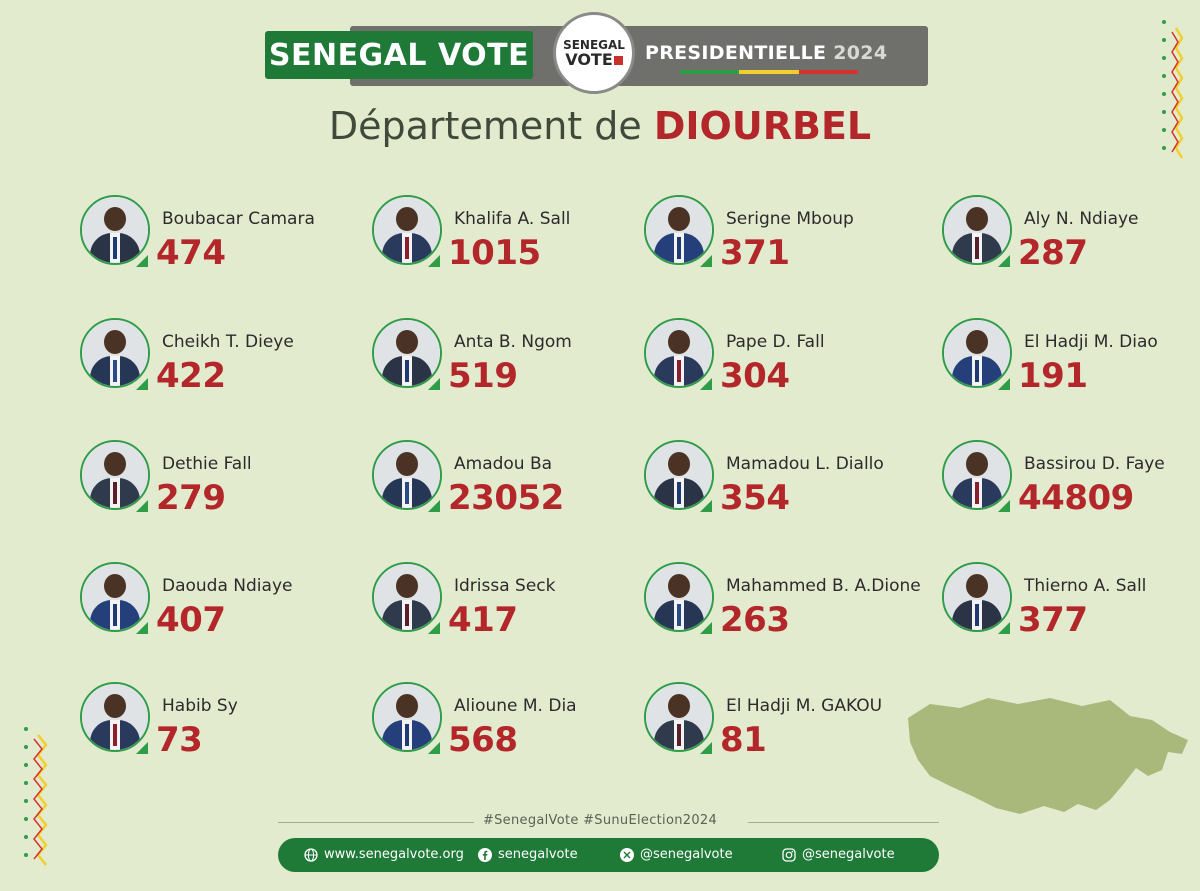 Image resolution: width=1200 pixels, height=891 pixels. Describe the element at coordinates (483, 620) in the screenshot. I see `candidate-votes: 417` at that location.